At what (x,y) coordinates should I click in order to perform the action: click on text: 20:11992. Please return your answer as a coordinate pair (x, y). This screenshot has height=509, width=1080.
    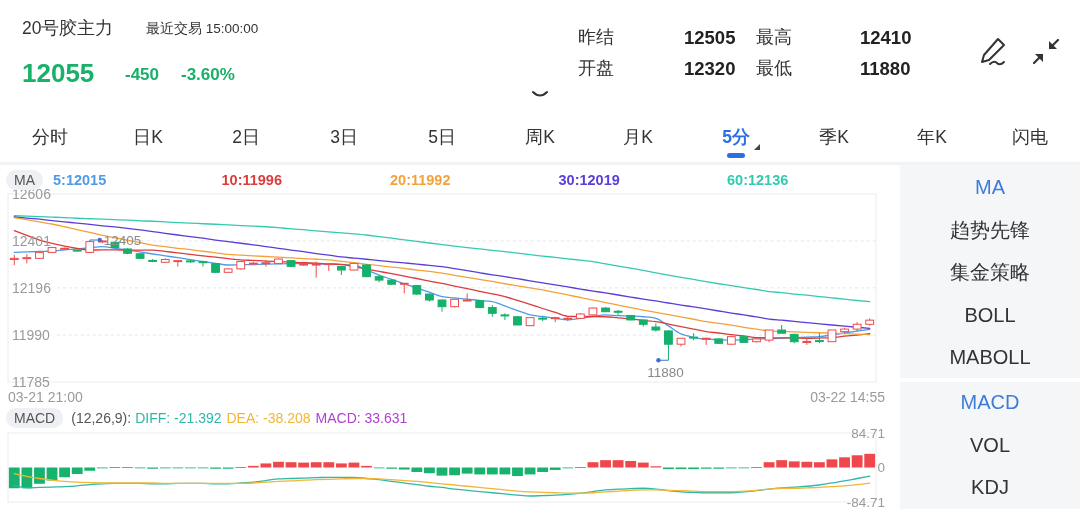
    Looking at the image, I should click on (420, 180).